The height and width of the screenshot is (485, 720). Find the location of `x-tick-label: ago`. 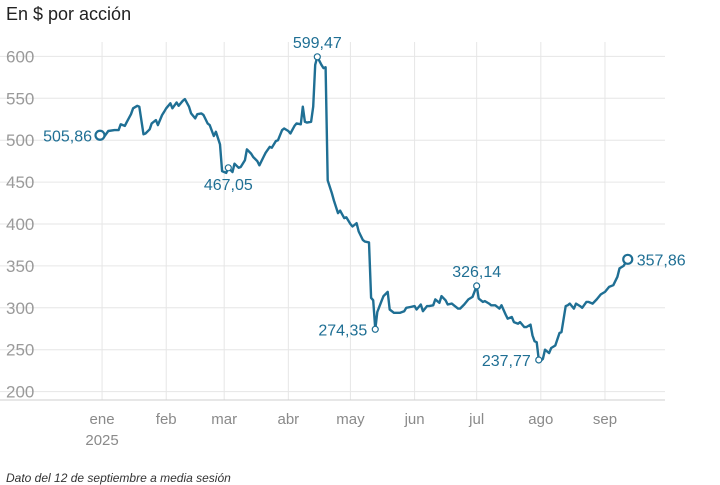

x-tick-label: ago is located at coordinates (540, 419).